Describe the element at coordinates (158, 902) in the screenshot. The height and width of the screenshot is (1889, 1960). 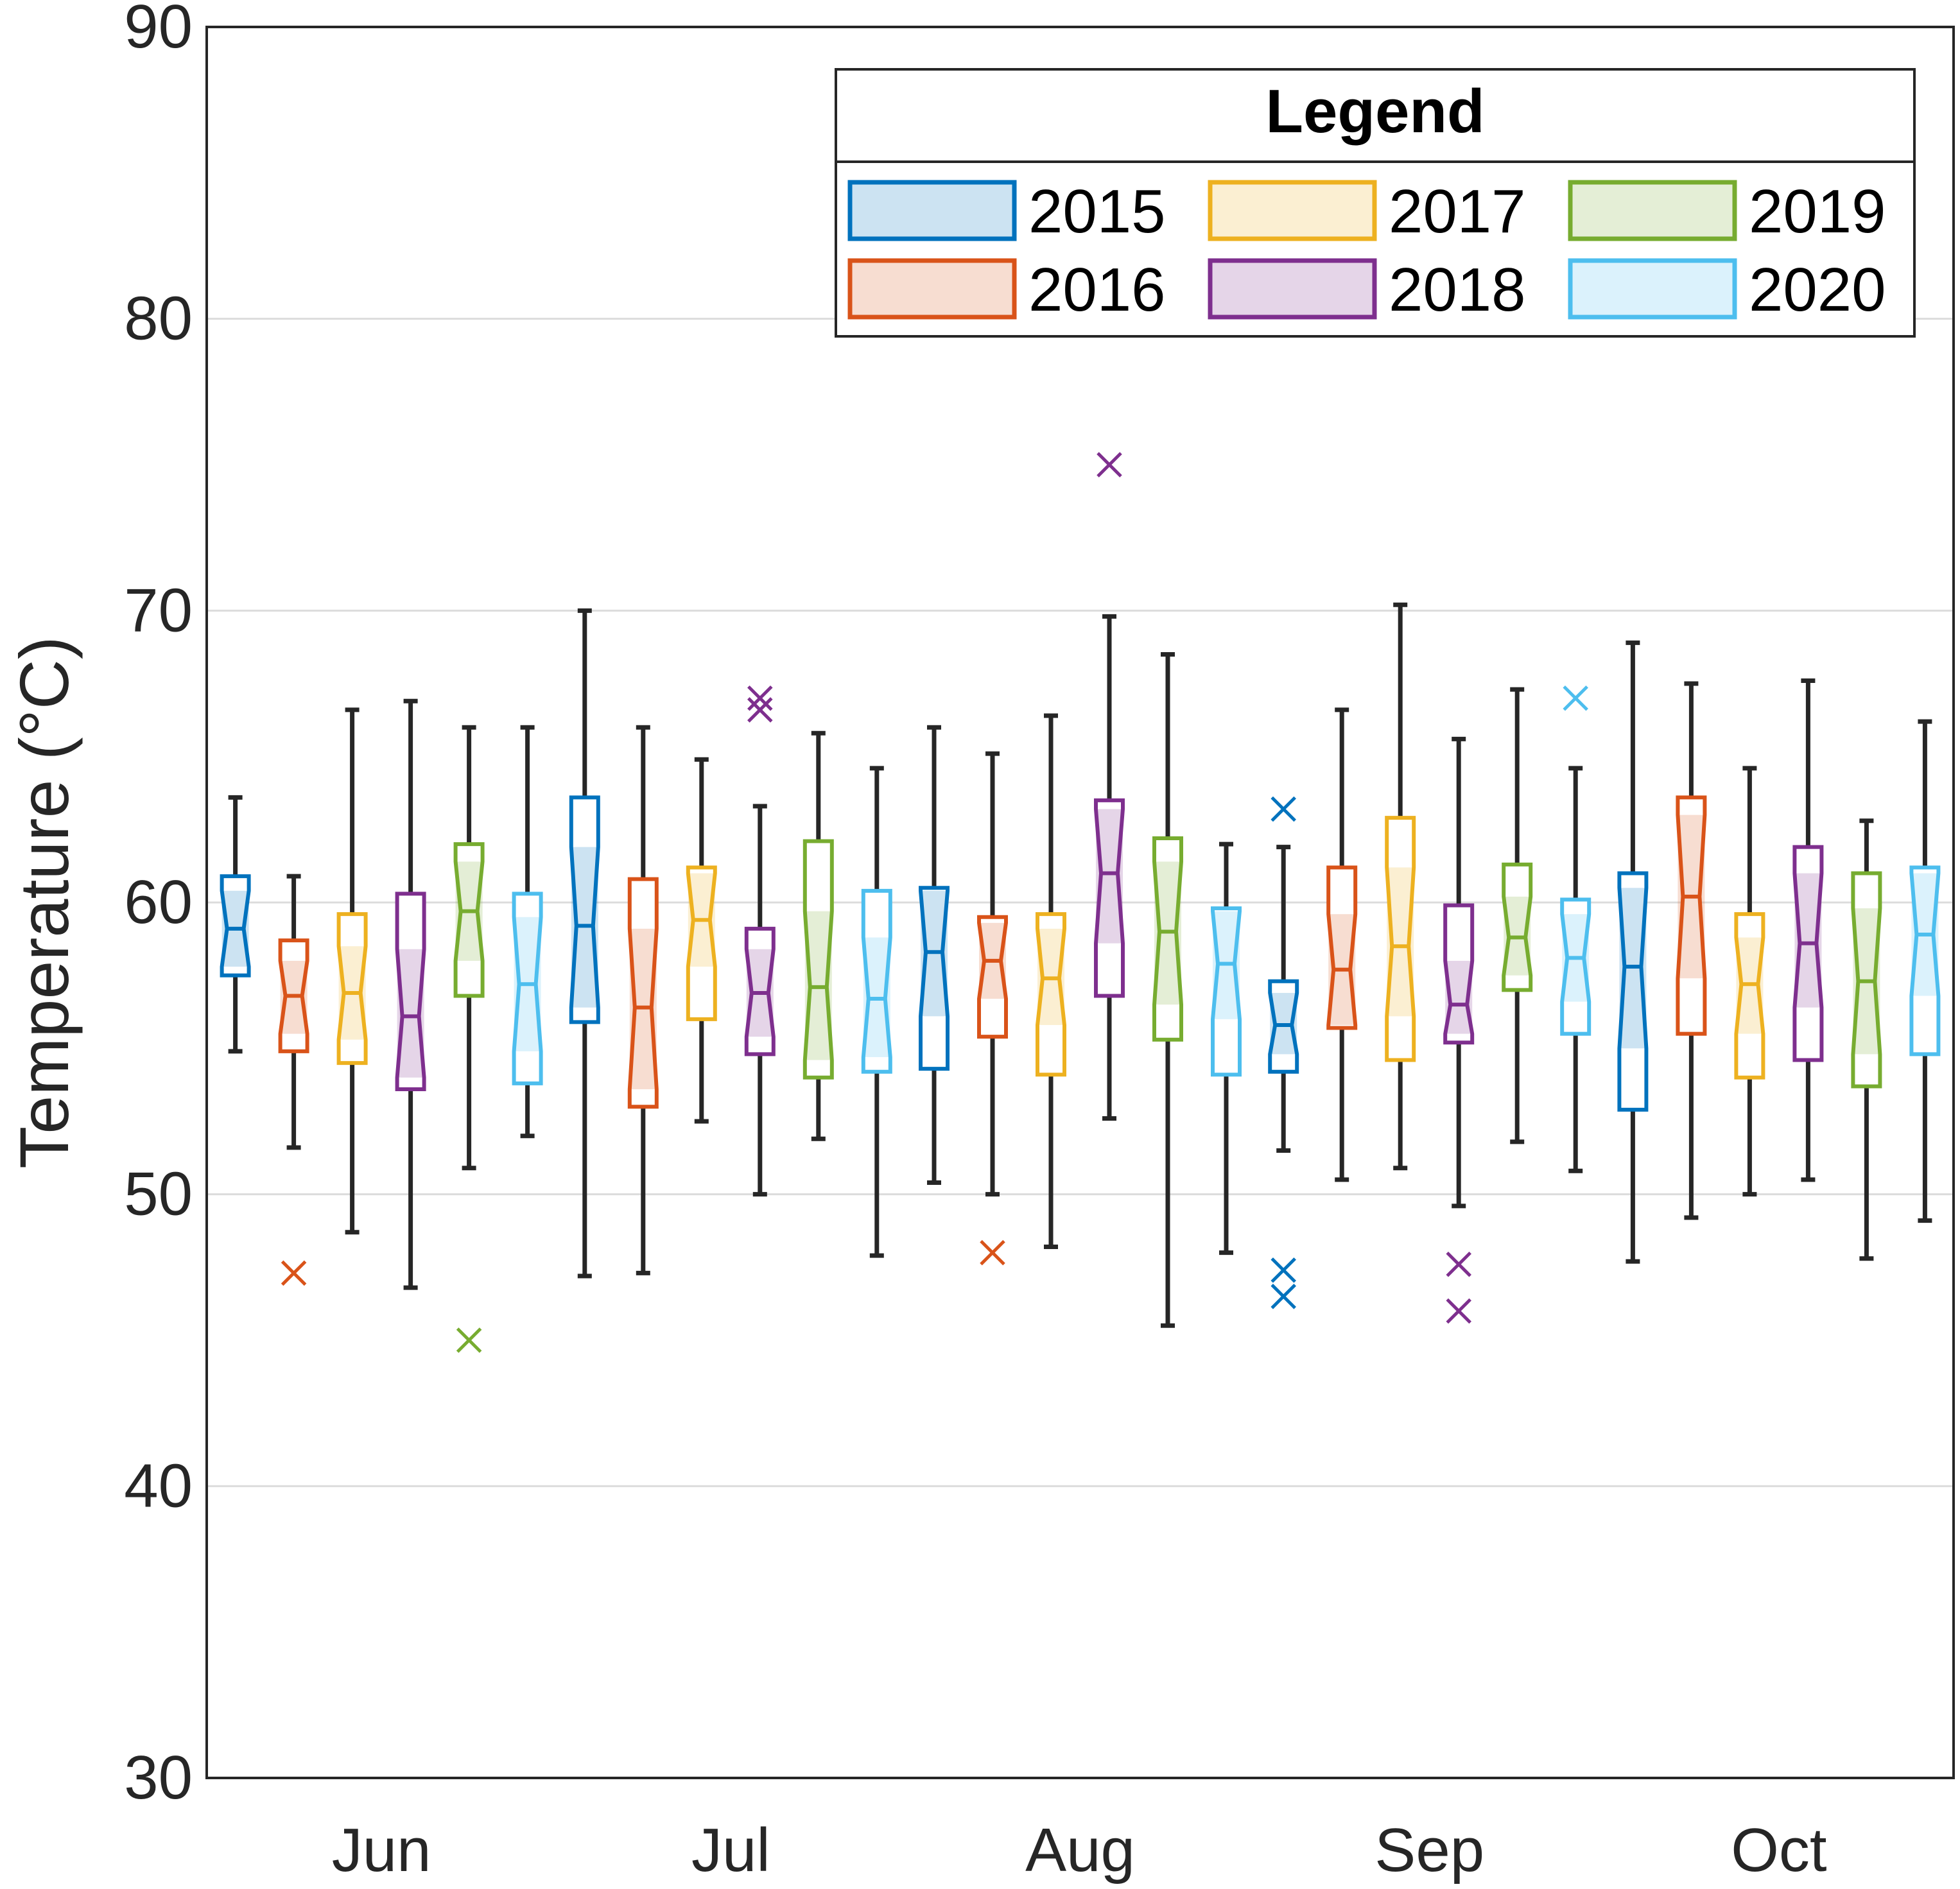
I see `y-tick-label: 60` at that location.